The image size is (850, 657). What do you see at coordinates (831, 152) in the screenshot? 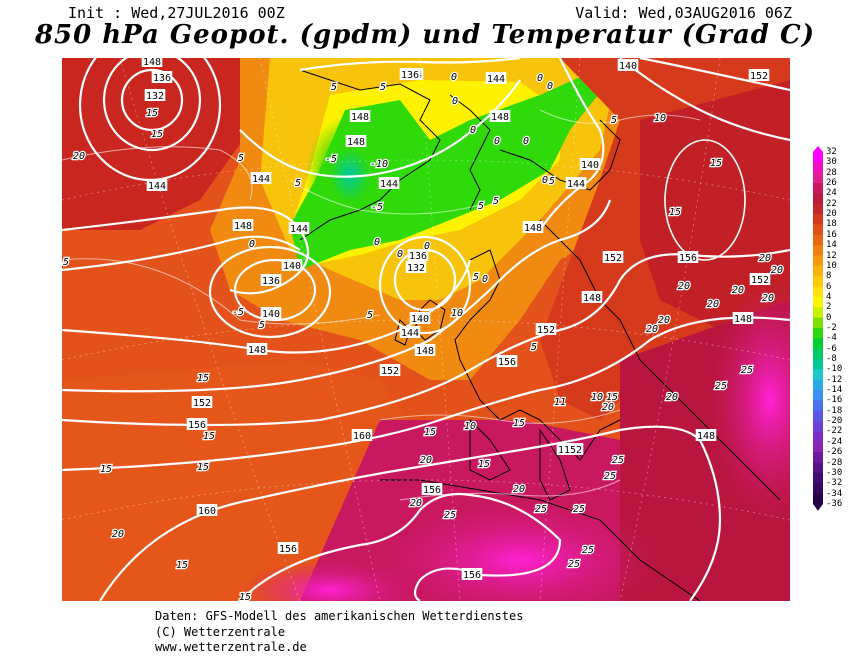
I see `color-scale-label: 32` at bounding box center [831, 152].